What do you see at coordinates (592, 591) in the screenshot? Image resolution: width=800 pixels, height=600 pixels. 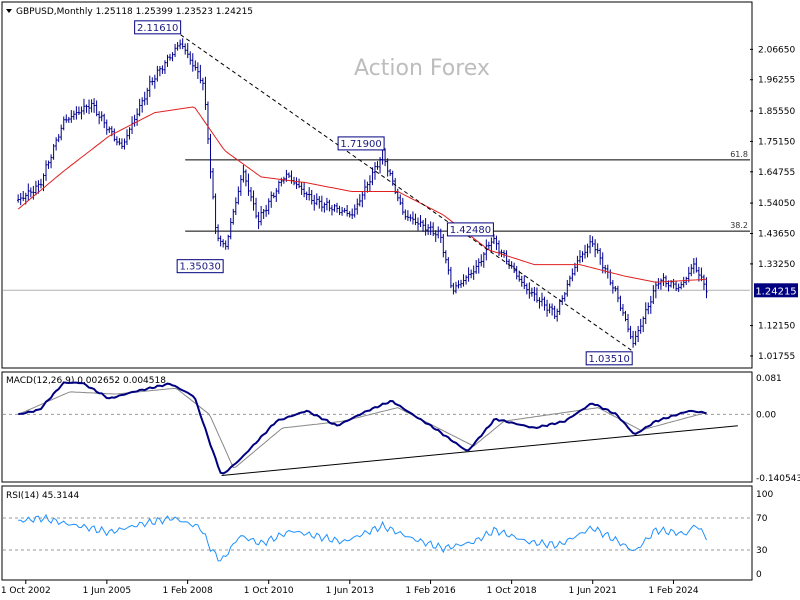 I see `x-tick-label: 1 Jun 2021` at bounding box center [592, 591].